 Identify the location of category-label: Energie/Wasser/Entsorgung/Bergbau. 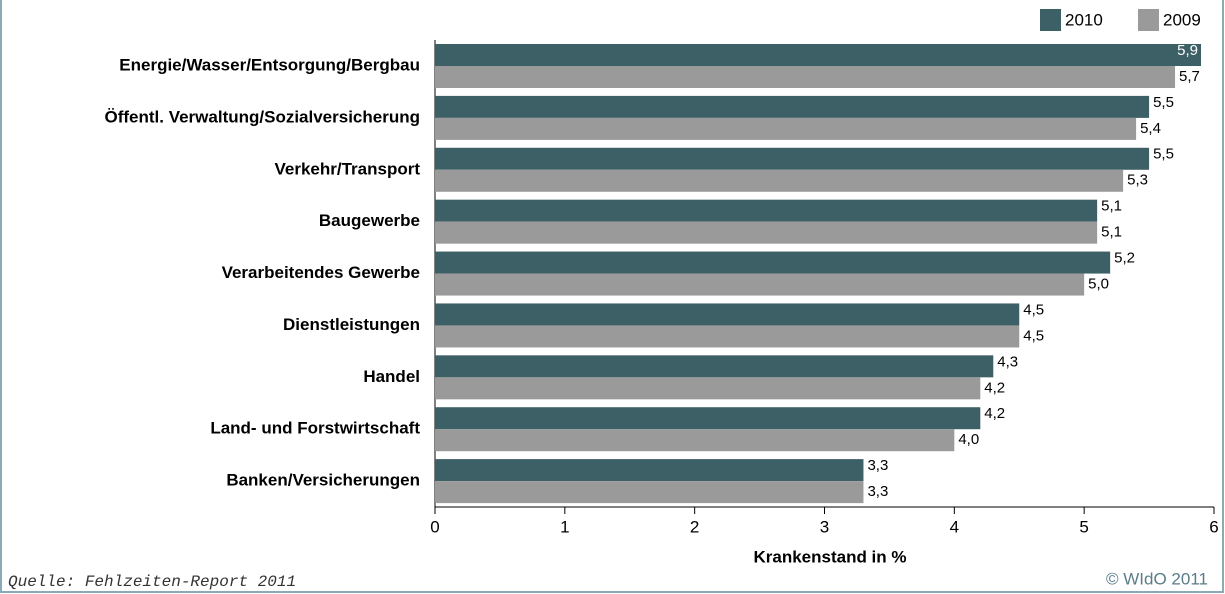
(269, 64).